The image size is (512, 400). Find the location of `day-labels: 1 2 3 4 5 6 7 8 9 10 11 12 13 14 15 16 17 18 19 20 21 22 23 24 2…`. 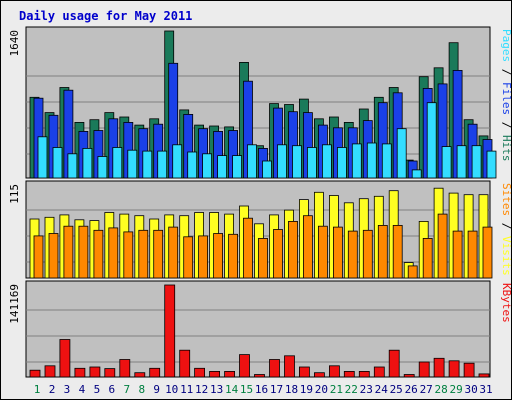

day-labels: 1 2 3 4 5 6 7 8 9 10 11 12 13 14 15 16 17 18 19 20 21 22 23 24 2… is located at coordinates (263, 389).